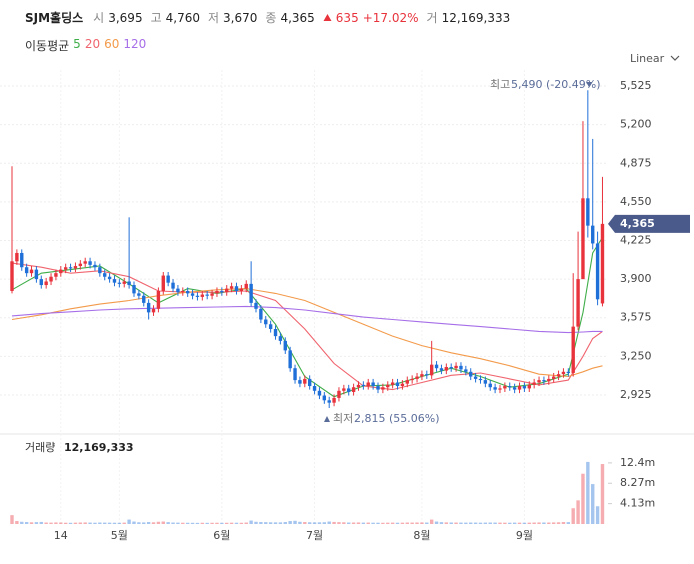 The image size is (694, 564). I want to click on x-tick-label: 8월, so click(421, 535).